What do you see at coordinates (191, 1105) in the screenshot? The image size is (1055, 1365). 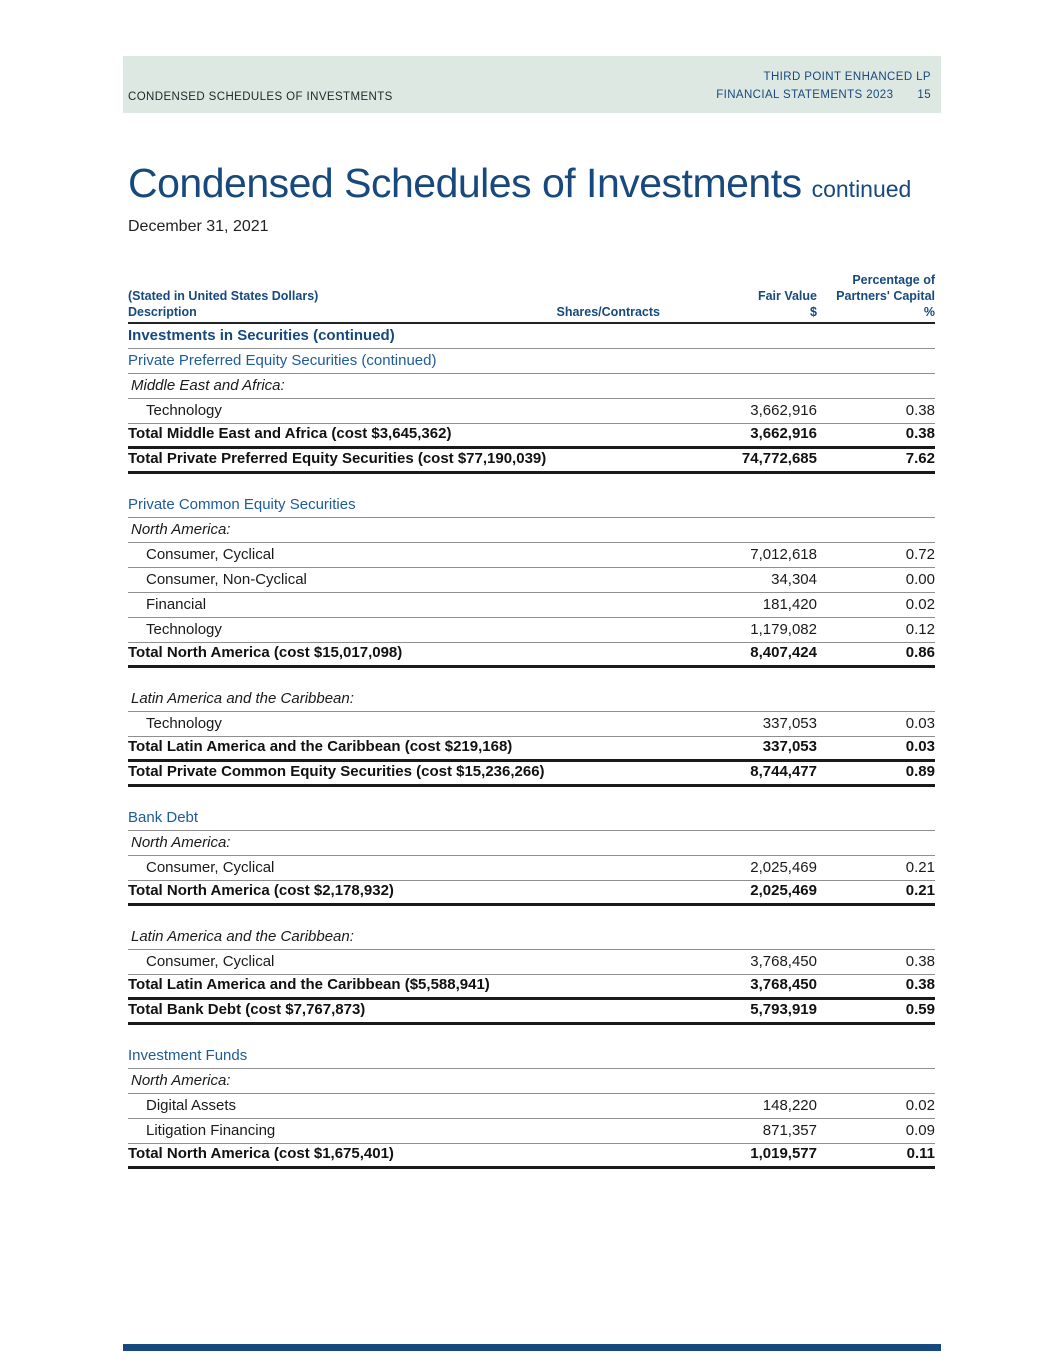 I see `row-label: Digital Assets` at bounding box center [191, 1105].